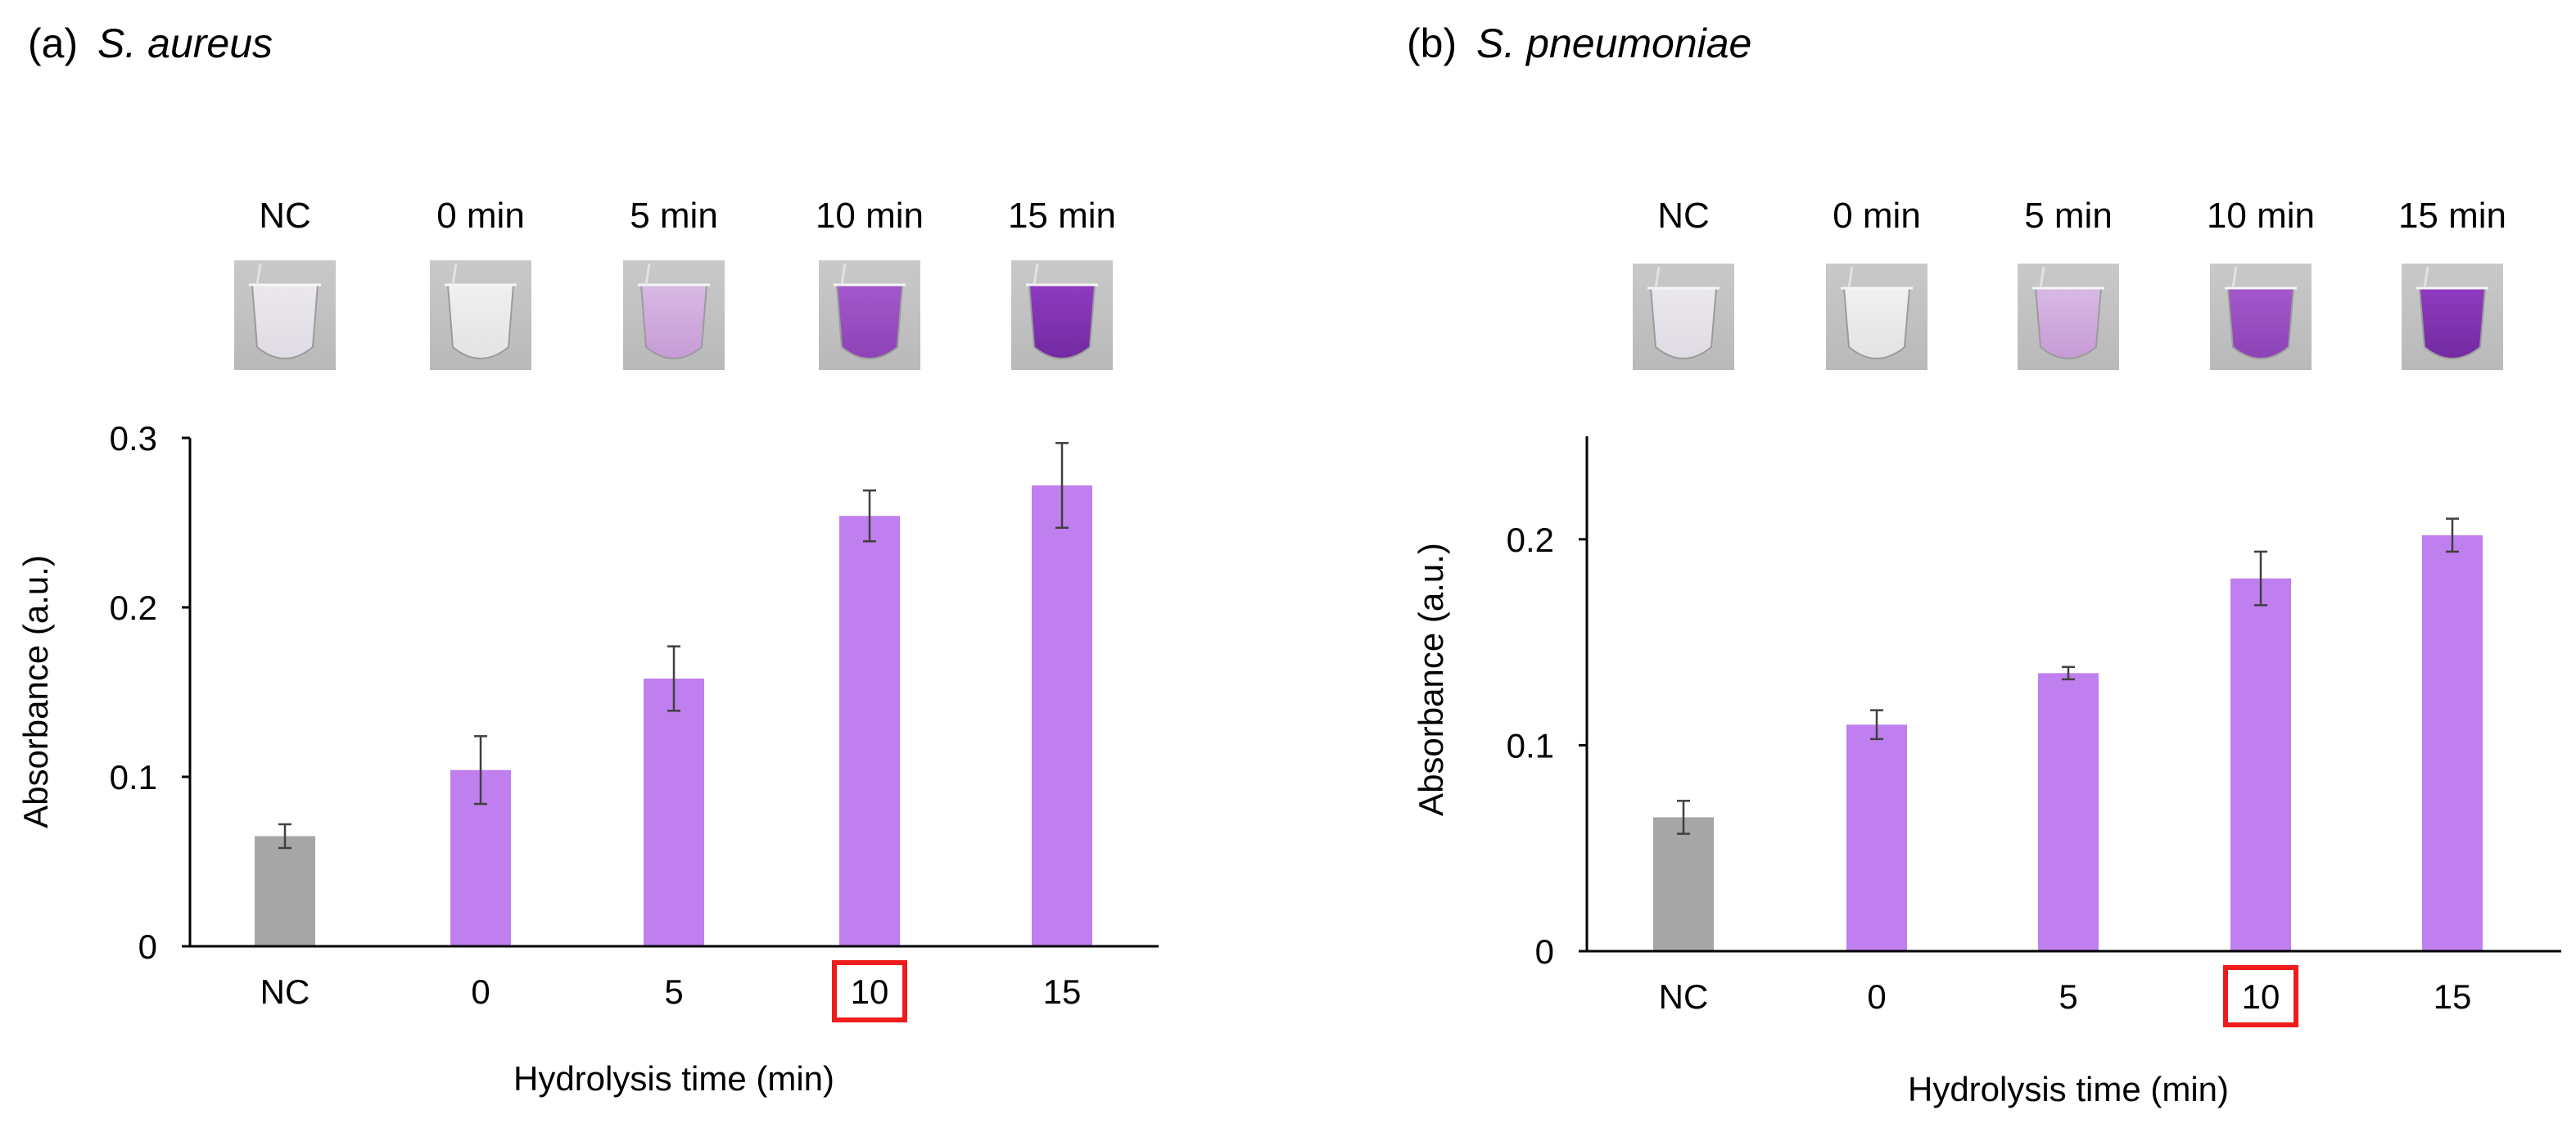  What do you see at coordinates (285, 891) in the screenshot?
I see `panel-a-bar-NC` at bounding box center [285, 891].